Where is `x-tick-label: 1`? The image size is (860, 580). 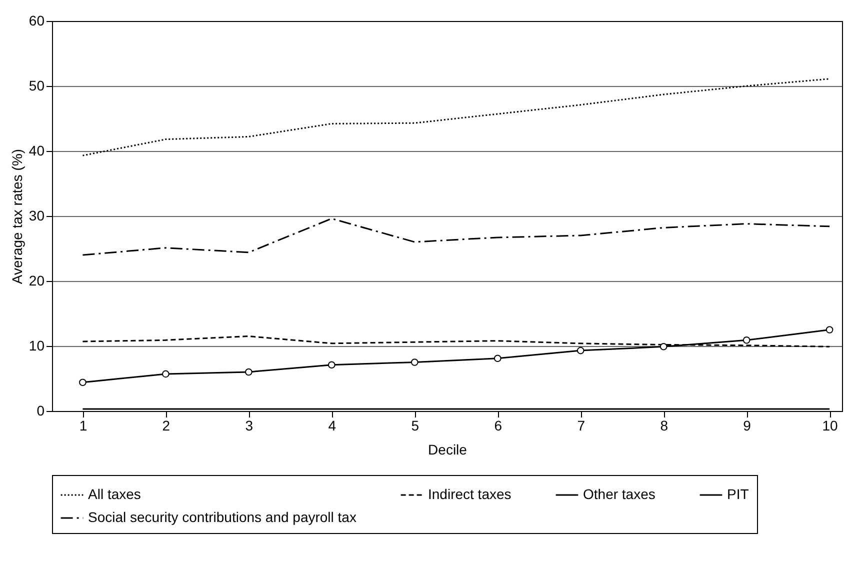 x-tick-label: 1 is located at coordinates (83, 426).